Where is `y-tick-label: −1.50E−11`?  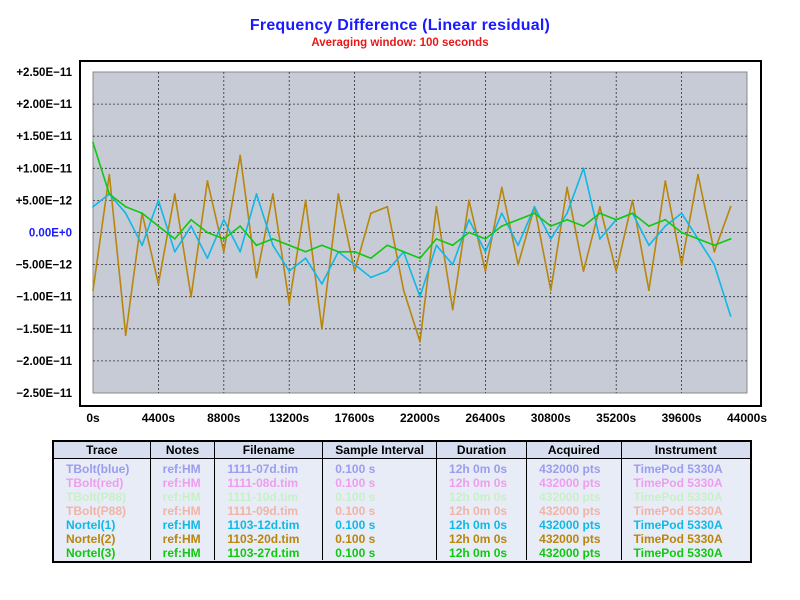 y-tick-label: −1.50E−11 is located at coordinates (44, 330).